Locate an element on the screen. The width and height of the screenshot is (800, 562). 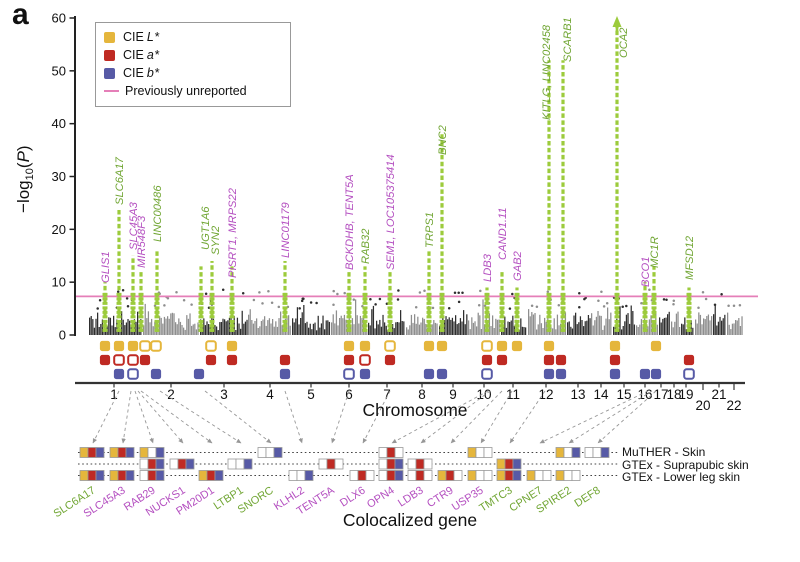
chromosome-tick-label: 8 is located at coordinates (422, 394).